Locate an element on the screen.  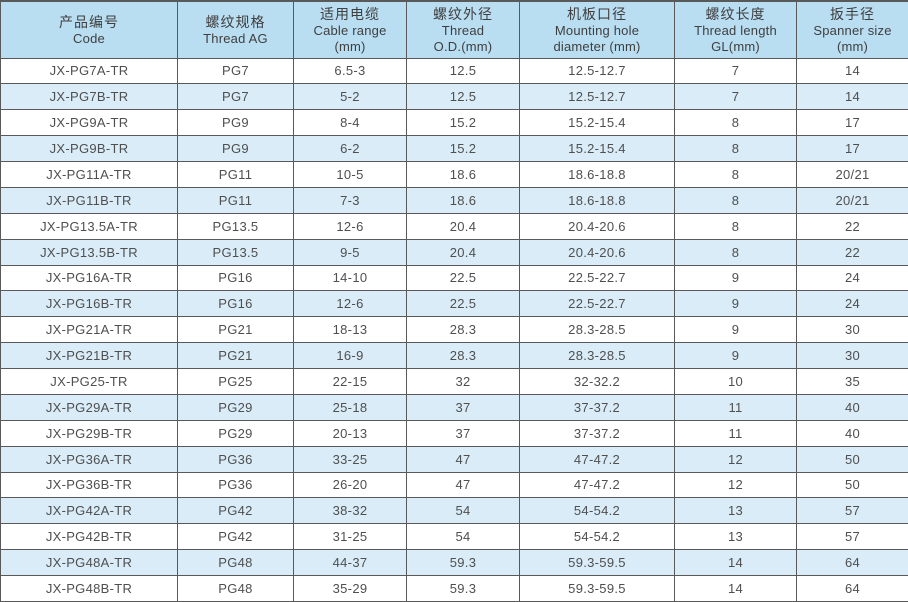
table-cell: JX-PG13.5A-TR is located at coordinates (89, 226).